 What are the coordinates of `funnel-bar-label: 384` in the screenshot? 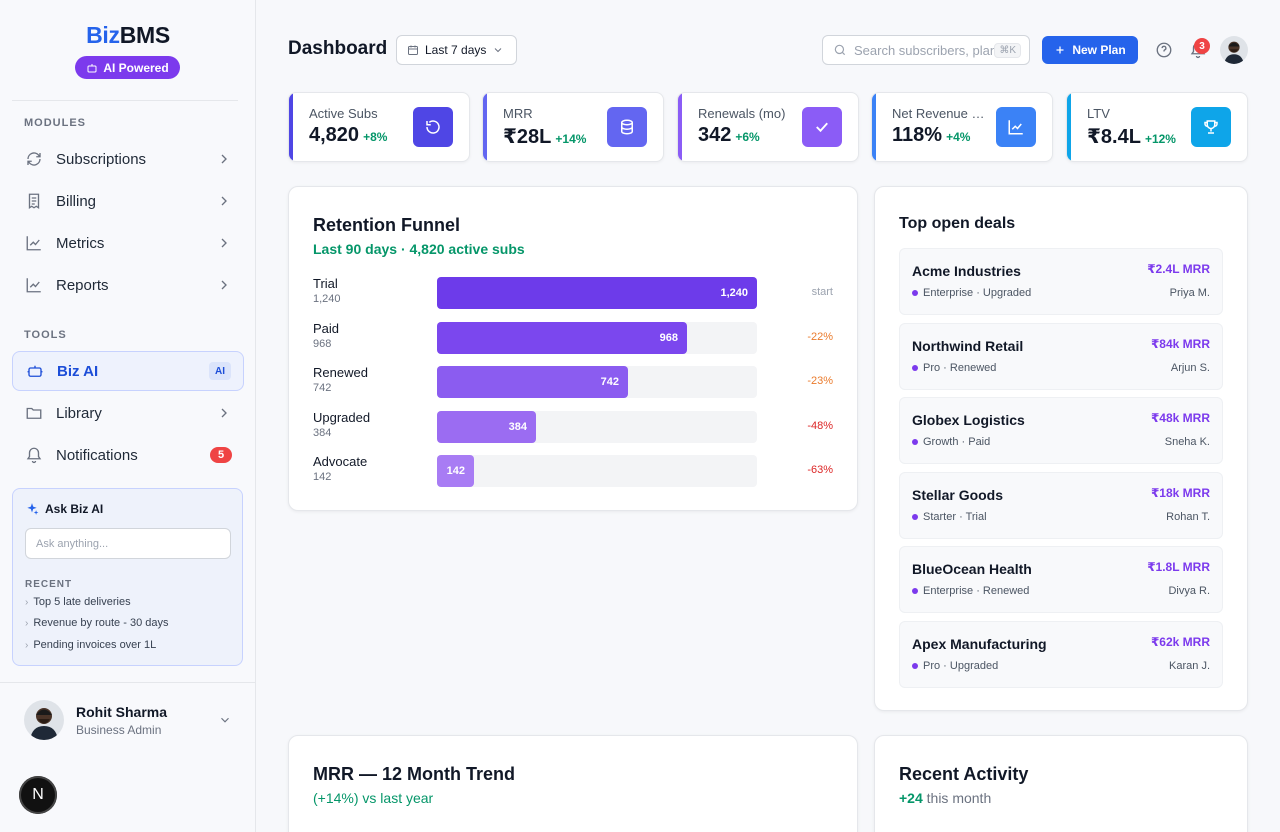 It's located at (517, 426).